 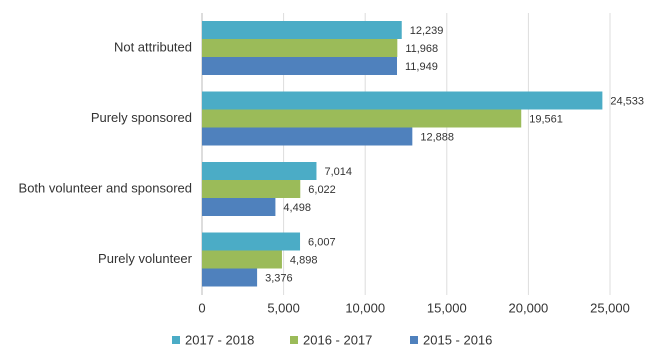 I want to click on legend-label: 2016 - 2017, so click(x=337, y=339).